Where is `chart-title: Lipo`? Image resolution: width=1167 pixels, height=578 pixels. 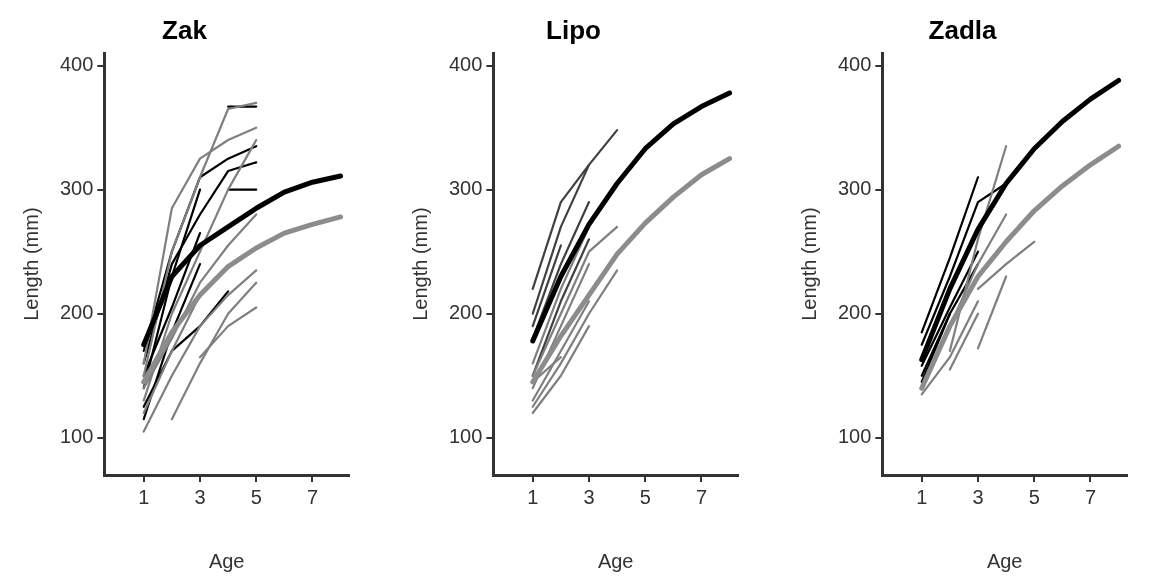
chart-title: Lipo is located at coordinates (573, 29).